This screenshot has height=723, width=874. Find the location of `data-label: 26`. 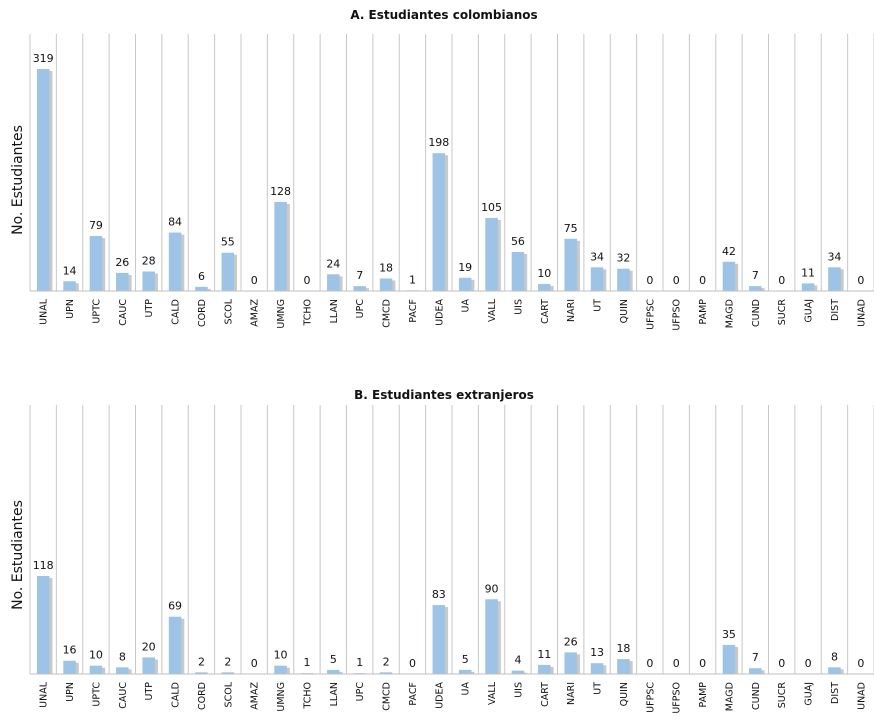

data-label: 26 is located at coordinates (571, 641).